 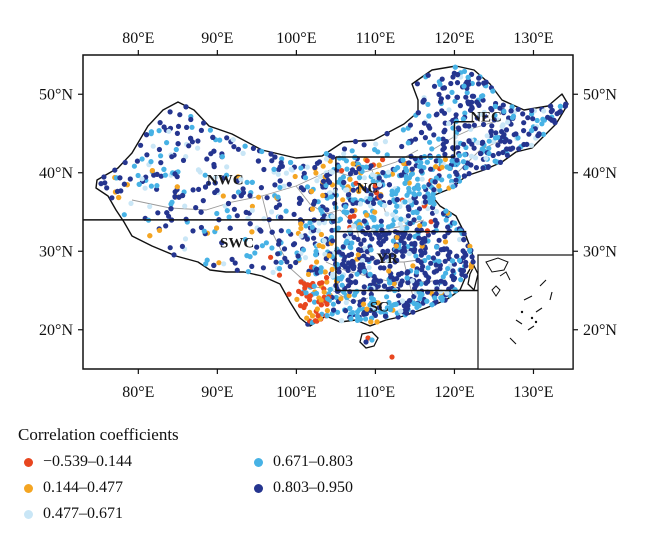 I want to click on lat-label-left: 40°N, so click(x=56, y=173).